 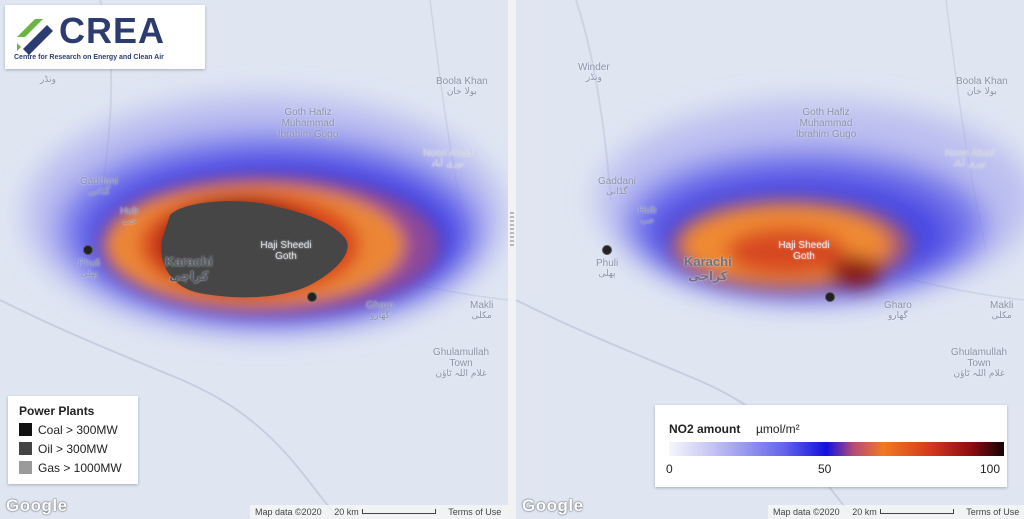 I want to click on crea-logo-icon, so click(x=35, y=37).